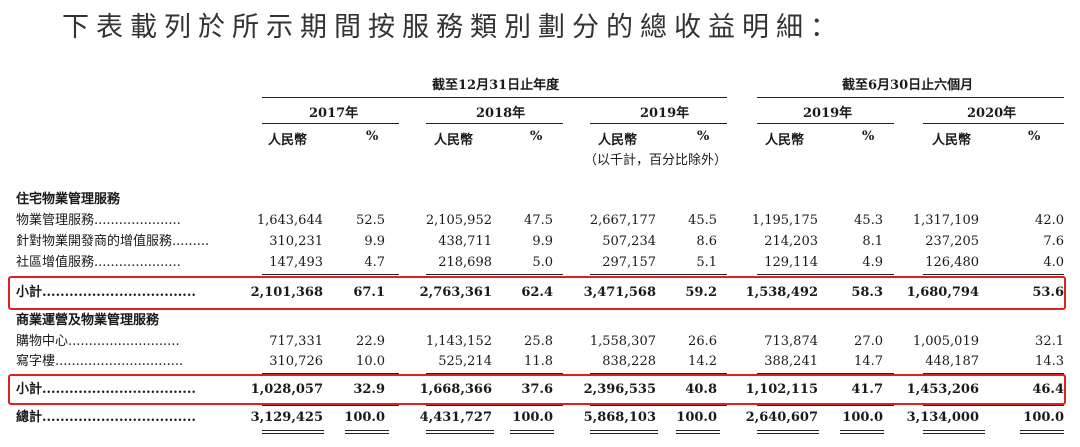 The height and width of the screenshot is (447, 1080). What do you see at coordinates (286, 389) in the screenshot?
I see `cell-2017-rmb: 1,028,057` at bounding box center [286, 389].